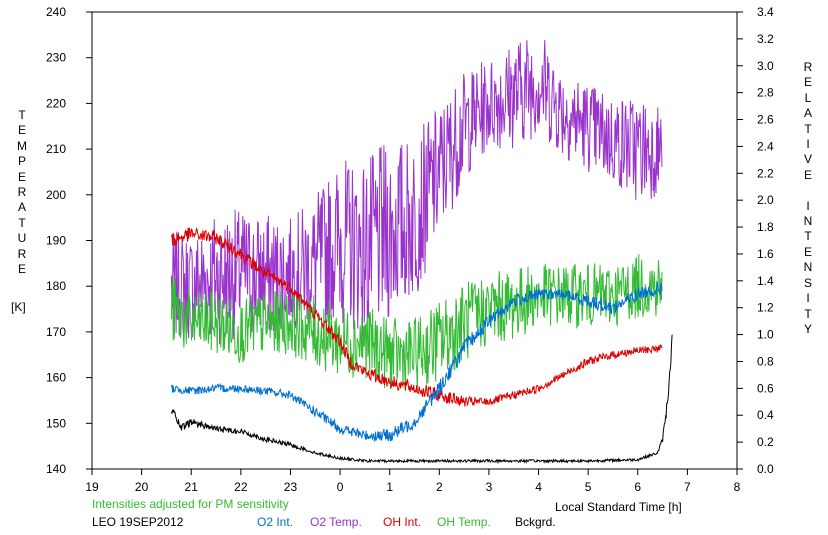  Describe the element at coordinates (637, 487) in the screenshot. I see `x-tick-label: 6` at that location.